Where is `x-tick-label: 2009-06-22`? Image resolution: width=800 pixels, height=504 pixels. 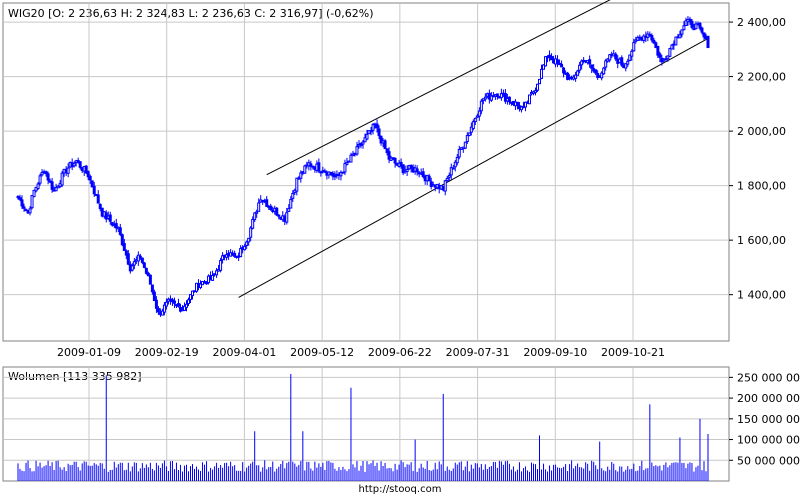 x-tick-label: 2009-06-22 is located at coordinates (400, 352).